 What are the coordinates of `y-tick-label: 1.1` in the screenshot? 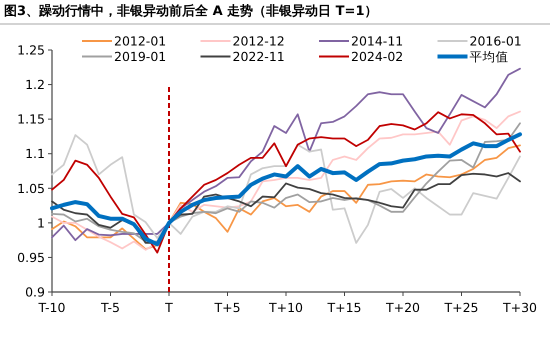 It's located at (35, 154).